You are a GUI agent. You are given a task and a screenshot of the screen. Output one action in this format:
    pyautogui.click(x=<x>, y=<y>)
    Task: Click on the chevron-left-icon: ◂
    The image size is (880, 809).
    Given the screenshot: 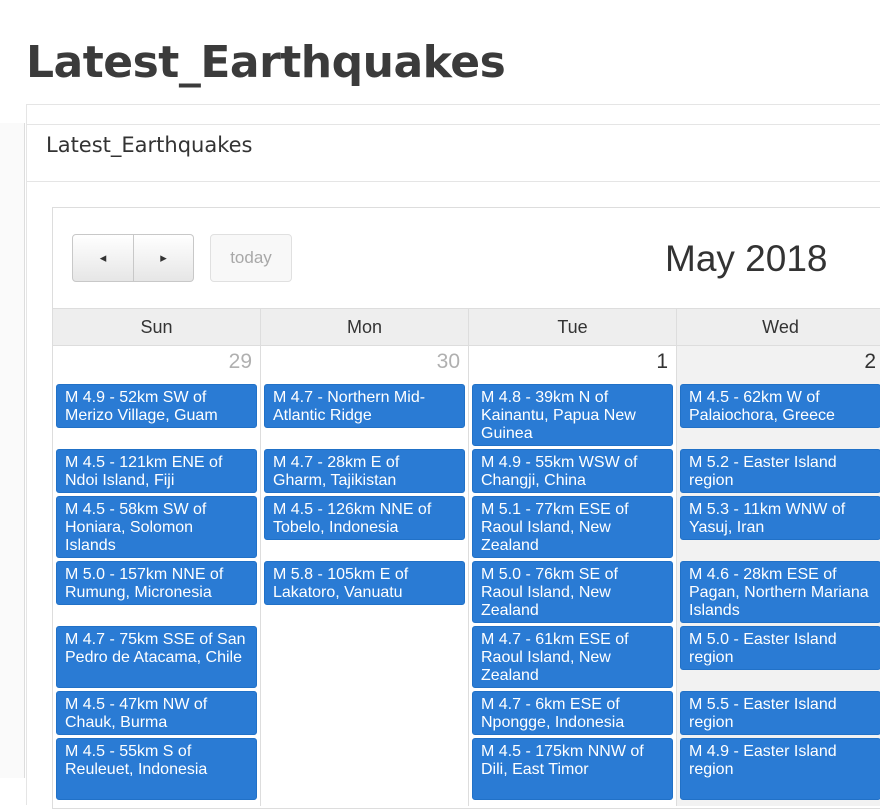 What is the action you would take?
    pyautogui.click(x=103, y=257)
    